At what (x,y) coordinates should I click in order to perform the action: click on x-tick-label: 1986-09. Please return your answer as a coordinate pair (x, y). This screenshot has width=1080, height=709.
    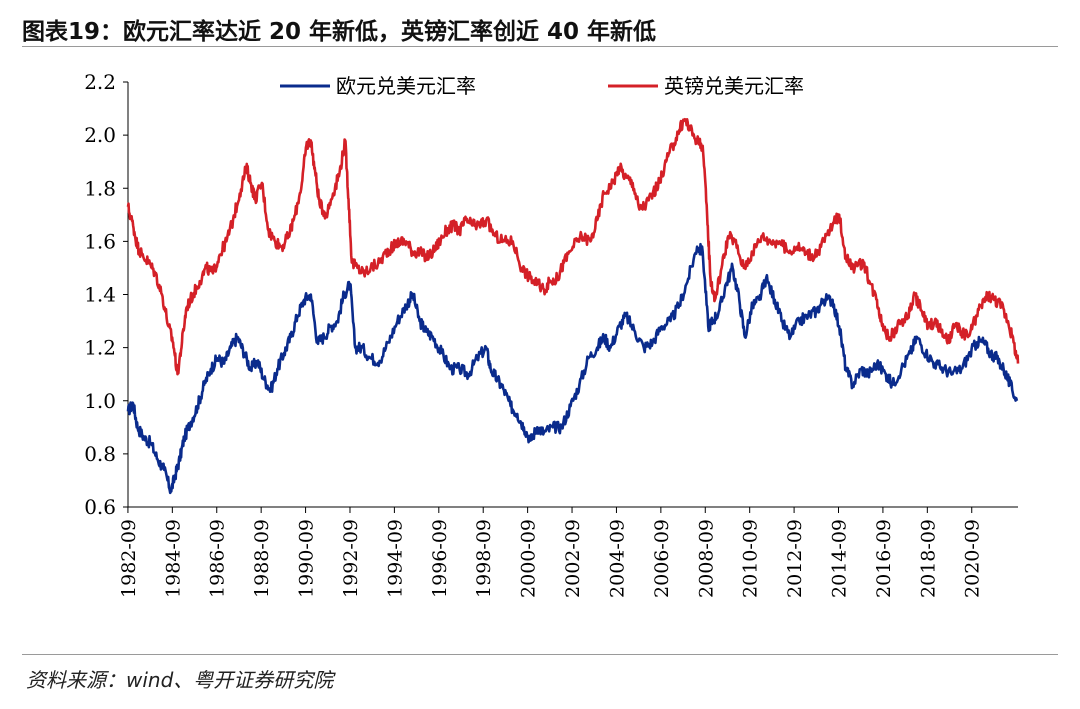
    Looking at the image, I should click on (218, 558).